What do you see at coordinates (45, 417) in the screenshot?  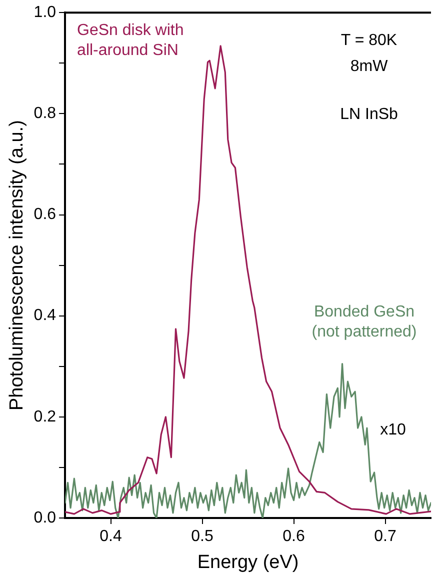 I see `y-tick-label: 0.2` at bounding box center [45, 417].